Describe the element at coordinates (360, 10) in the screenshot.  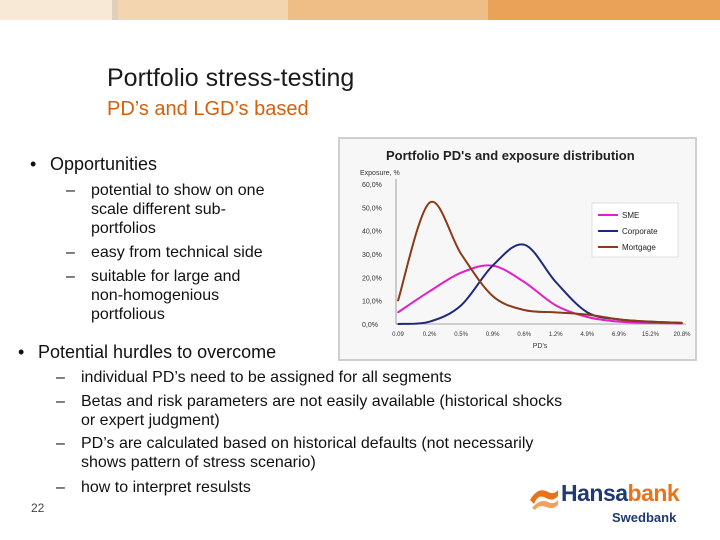
I see `top-color-bar` at that location.